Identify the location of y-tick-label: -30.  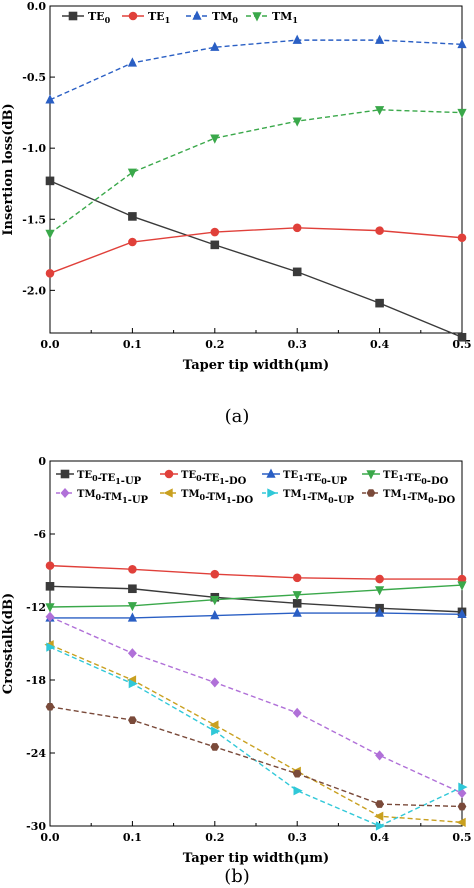
(36, 826).